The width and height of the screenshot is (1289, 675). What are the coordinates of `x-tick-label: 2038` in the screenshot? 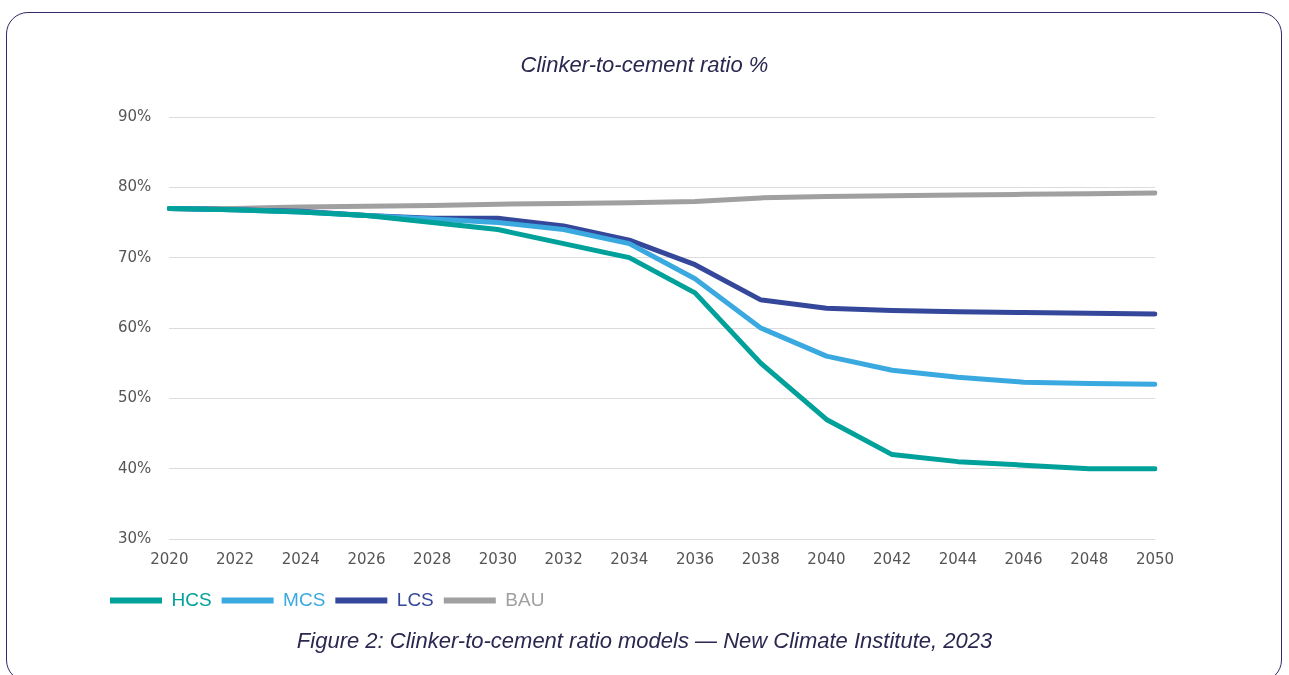 It's located at (760, 558).